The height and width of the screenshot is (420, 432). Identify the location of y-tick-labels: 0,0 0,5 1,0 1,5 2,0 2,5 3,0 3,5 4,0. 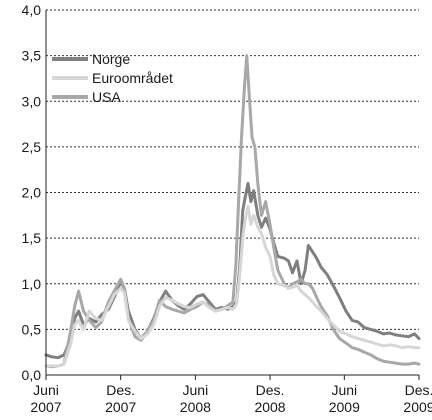
(32, 192).